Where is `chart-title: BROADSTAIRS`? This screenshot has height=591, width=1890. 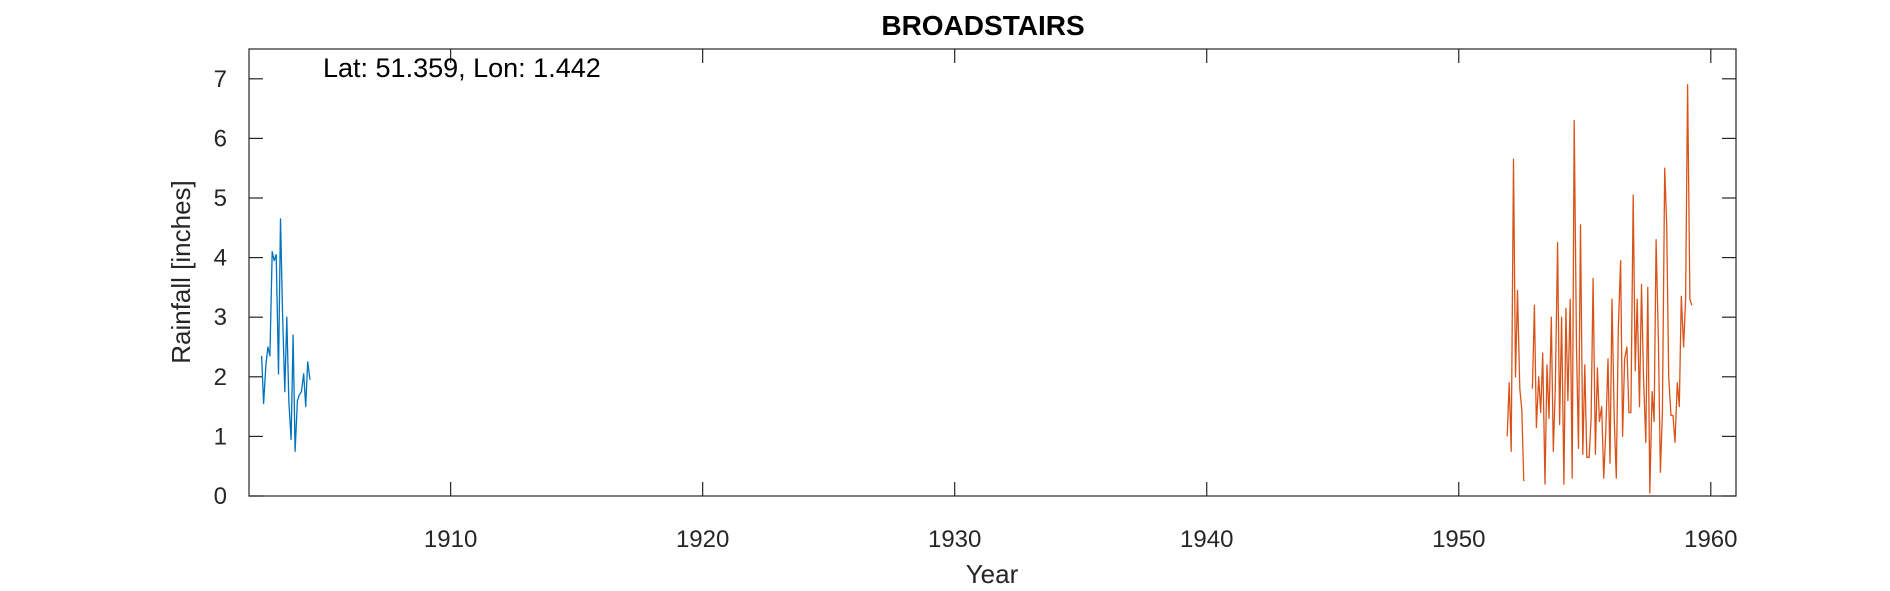
chart-title: BROADSTAIRS is located at coordinates (982, 25).